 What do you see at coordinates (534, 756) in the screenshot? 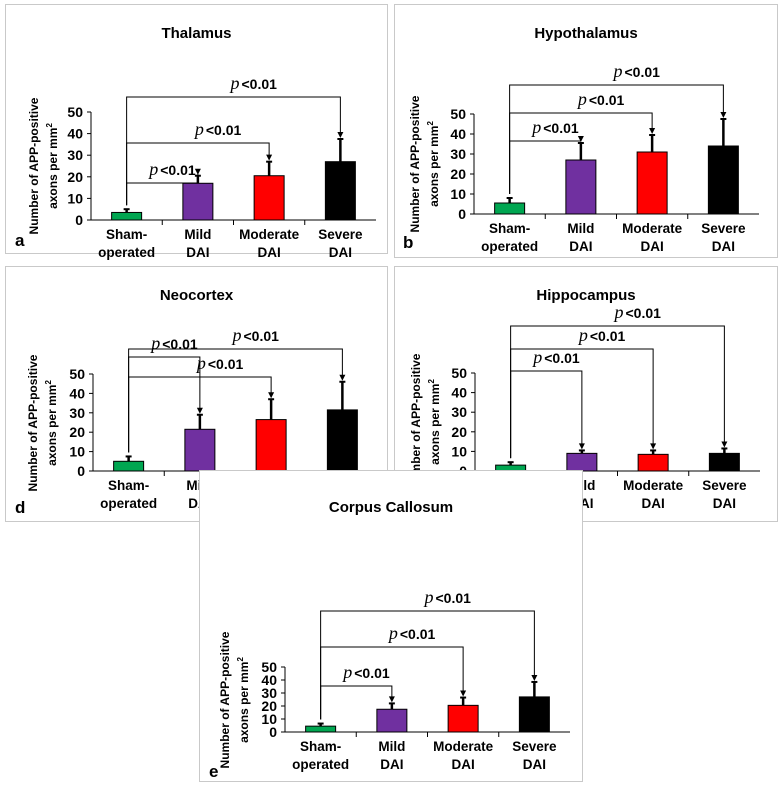
I see `x-category-label: Severe DAI` at bounding box center [534, 756].